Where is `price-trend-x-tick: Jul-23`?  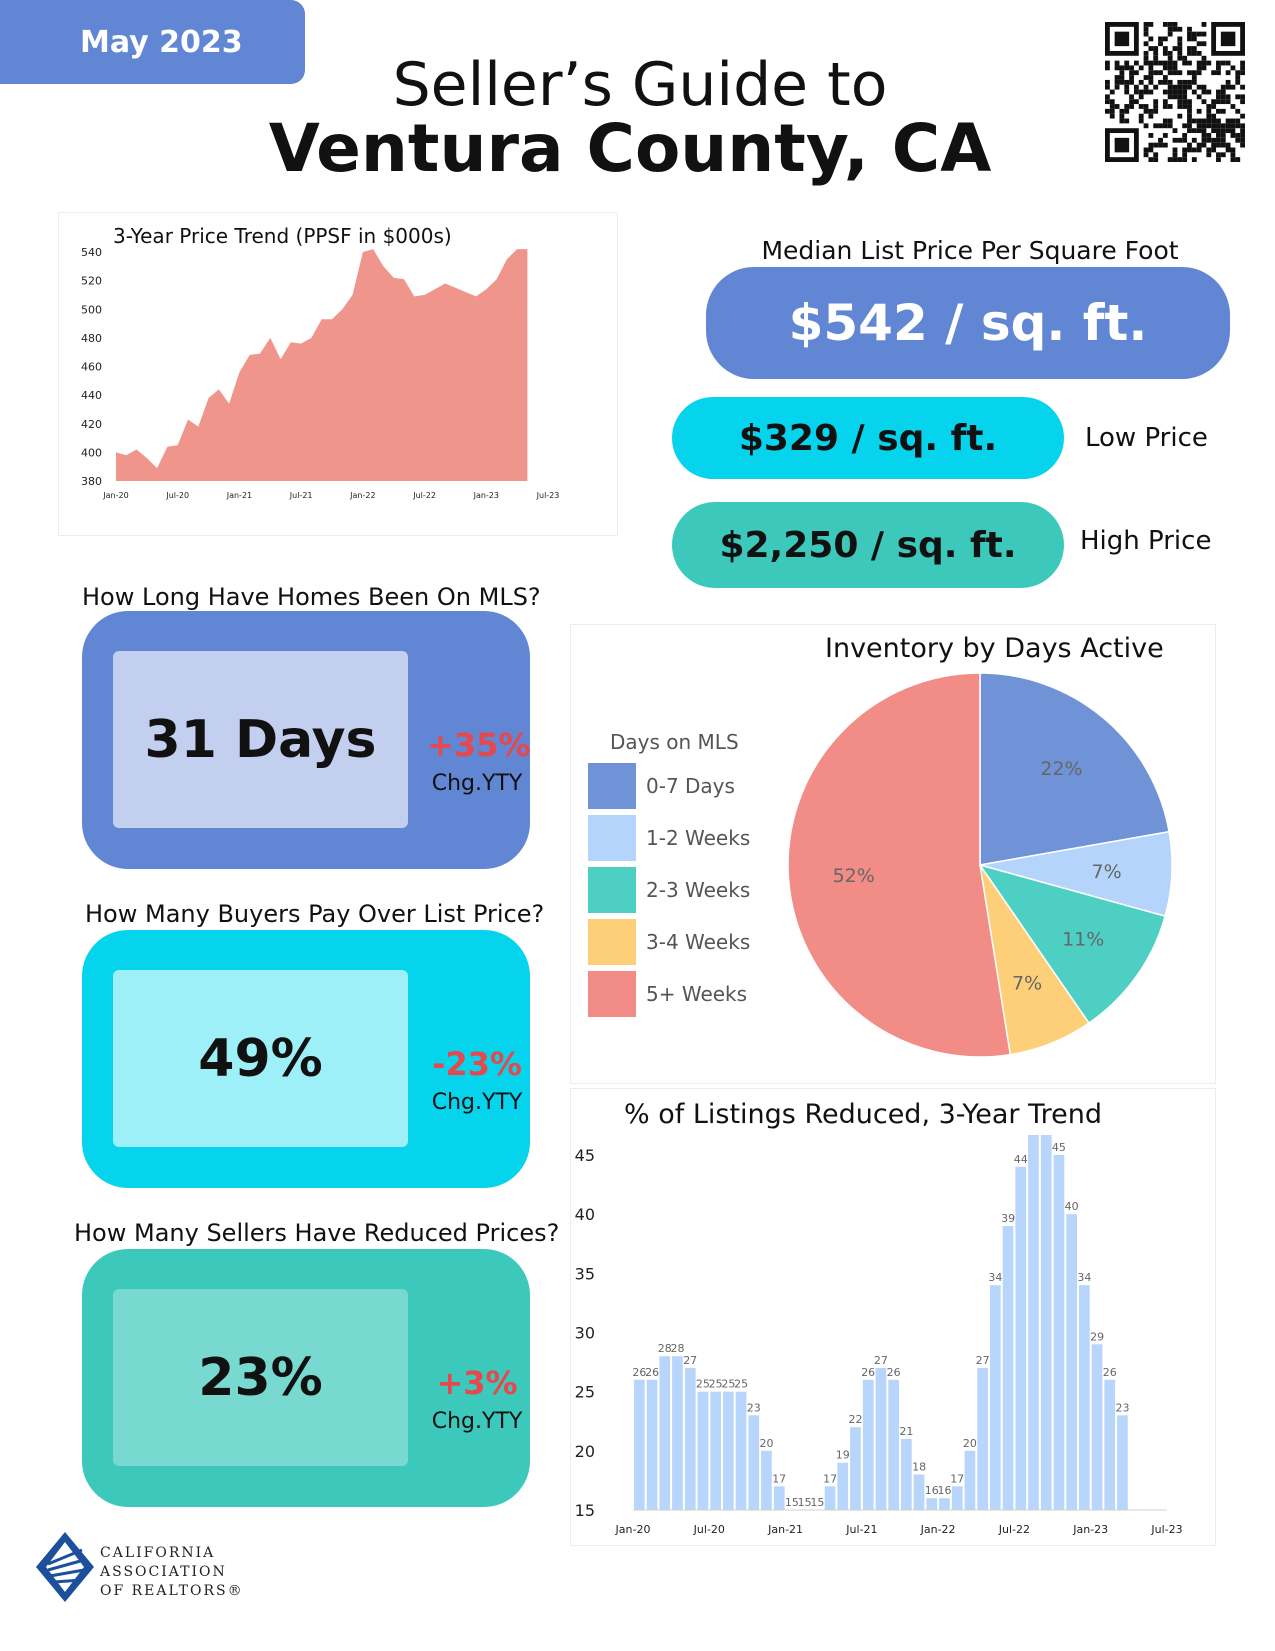 price-trend-x-tick: Jul-23 is located at coordinates (548, 495).